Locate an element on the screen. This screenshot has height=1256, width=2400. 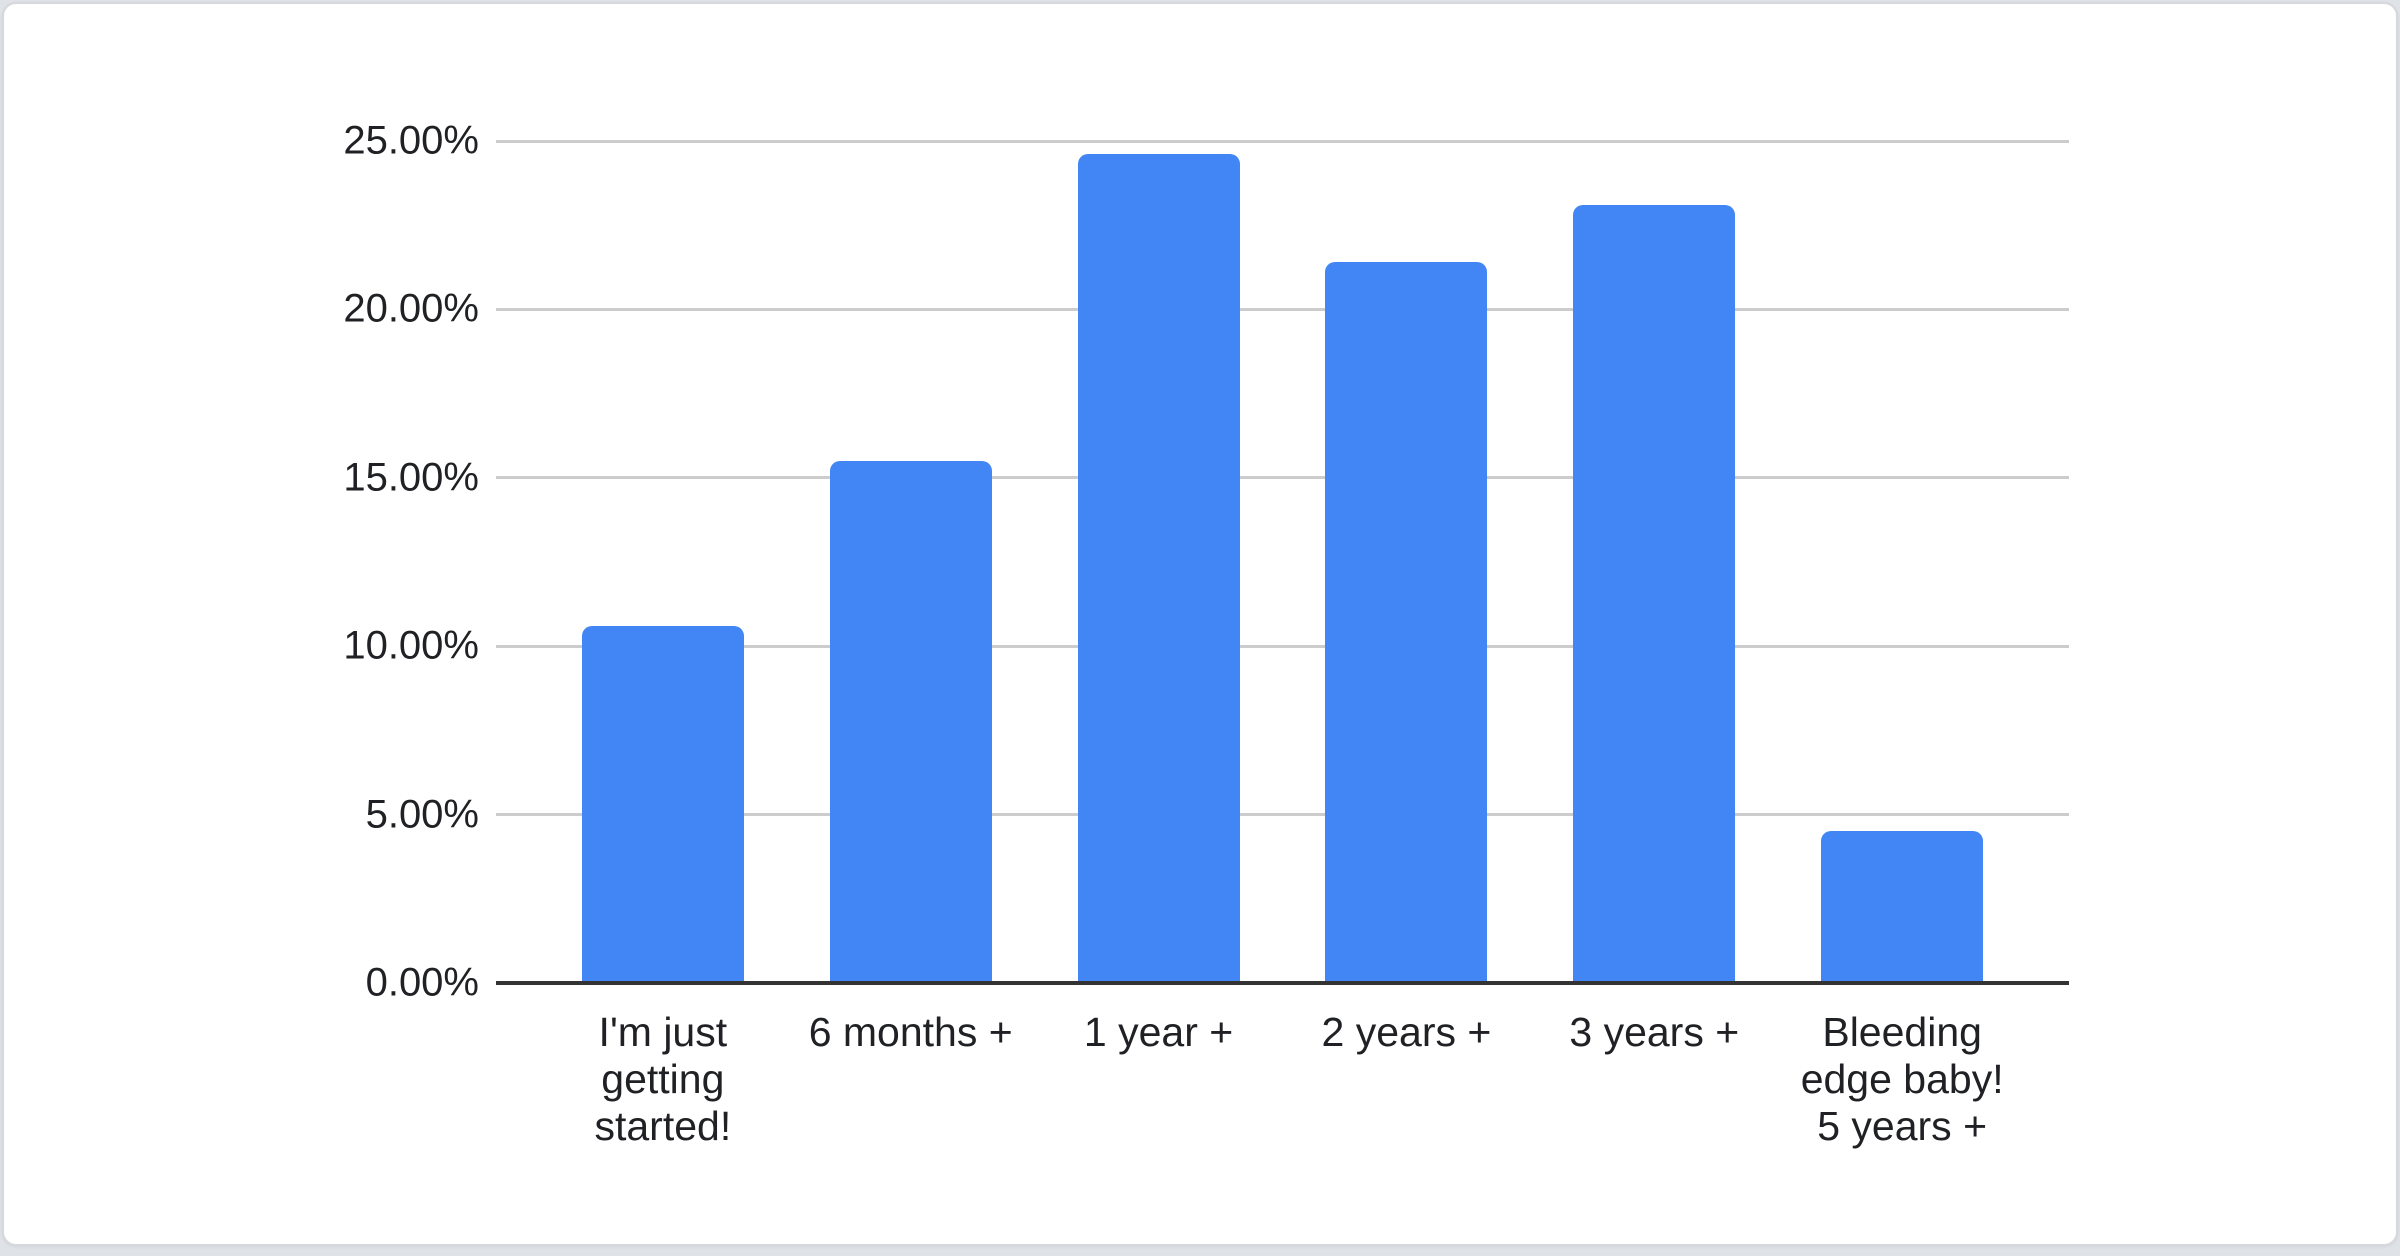
y-axis-tick-label: 5.00% is located at coordinates (422, 814).